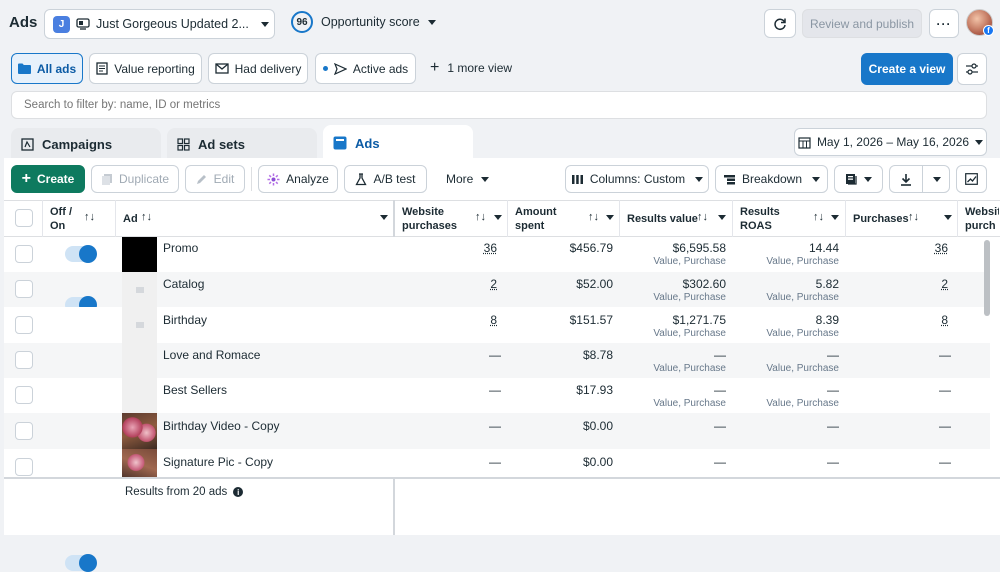 The image size is (1000, 572). I want to click on cell-amount-spent: $151.57, so click(561, 320).